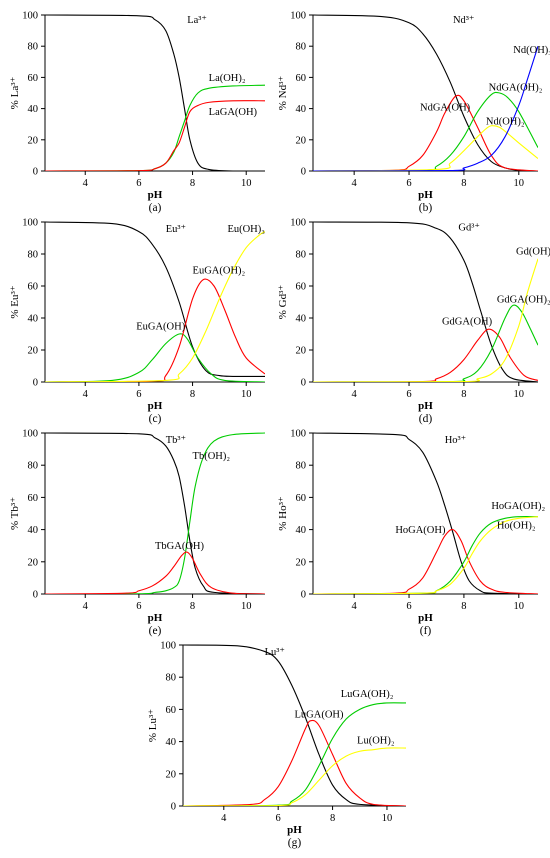 The width and height of the screenshot is (550, 858). Describe the element at coordinates (376, 740) in the screenshot. I see `series-label: Lu(OH)₂` at that location.